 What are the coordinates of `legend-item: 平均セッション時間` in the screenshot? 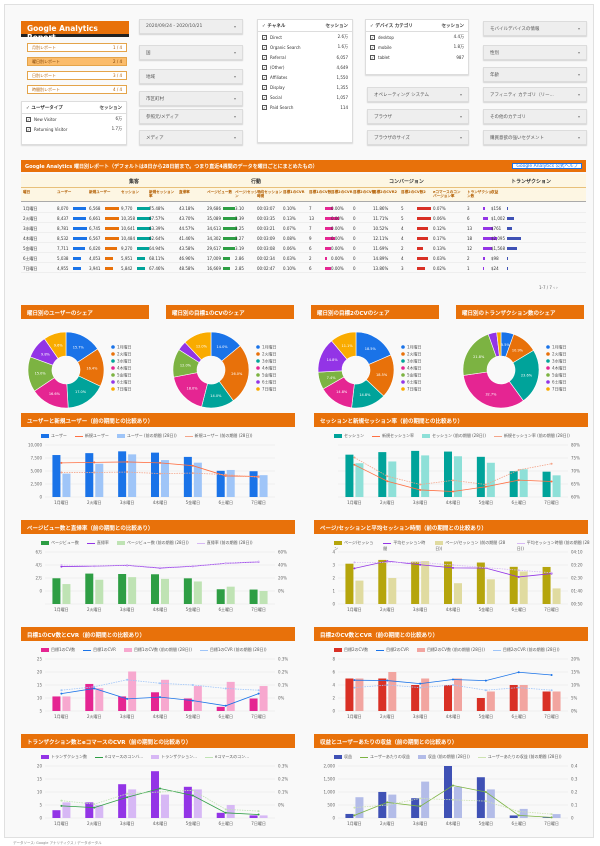 It's located at (405, 546).